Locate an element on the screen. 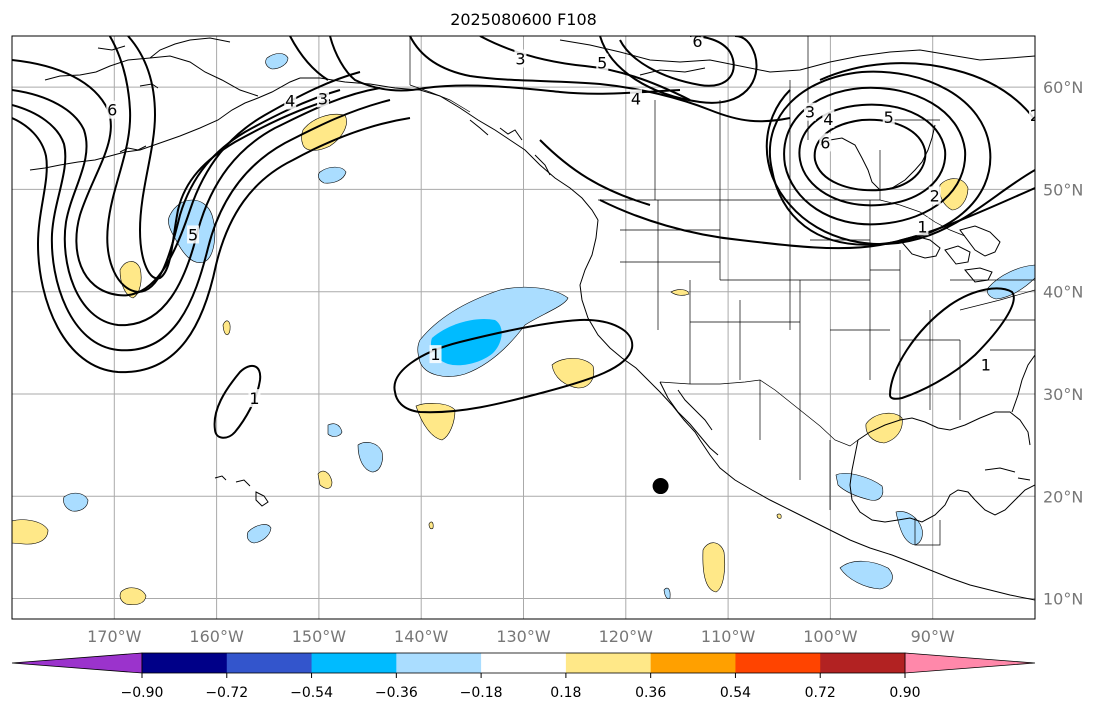 The width and height of the screenshot is (1105, 712). latitude-label: 30°N is located at coordinates (1063, 394).